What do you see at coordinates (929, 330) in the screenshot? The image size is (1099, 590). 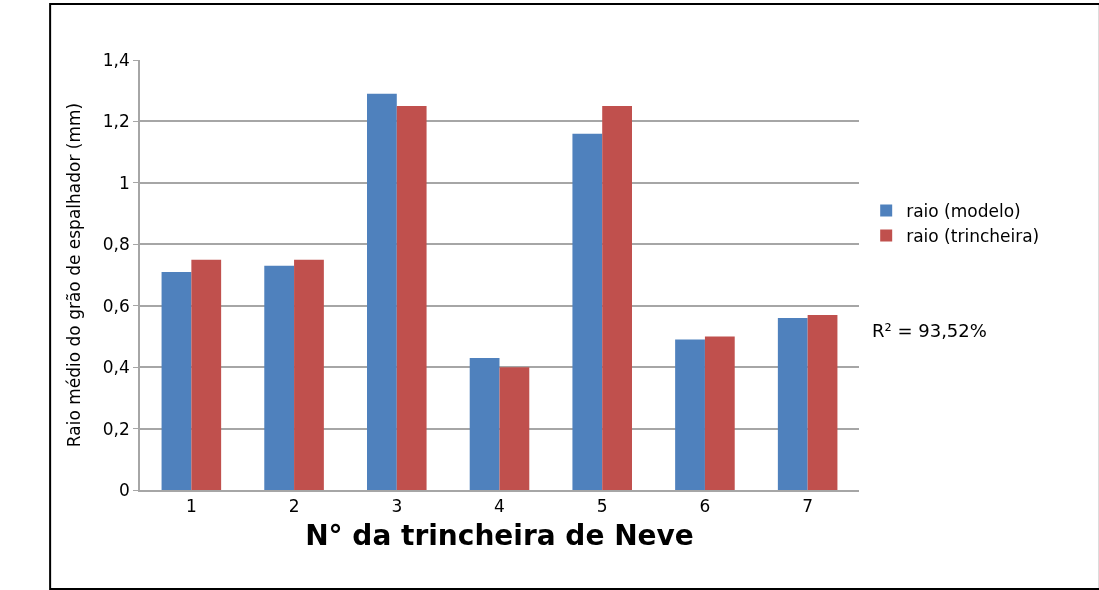 I see `text: R² = 93,52%` at bounding box center [929, 330].